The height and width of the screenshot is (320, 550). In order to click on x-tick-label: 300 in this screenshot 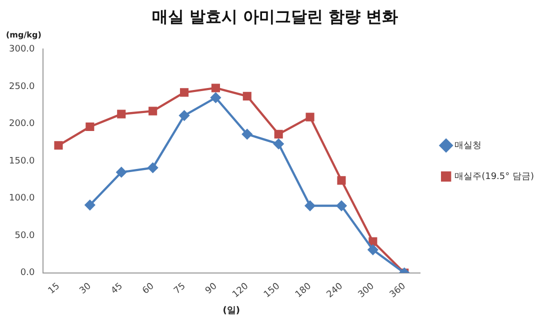, I will do `click(366, 290)`.